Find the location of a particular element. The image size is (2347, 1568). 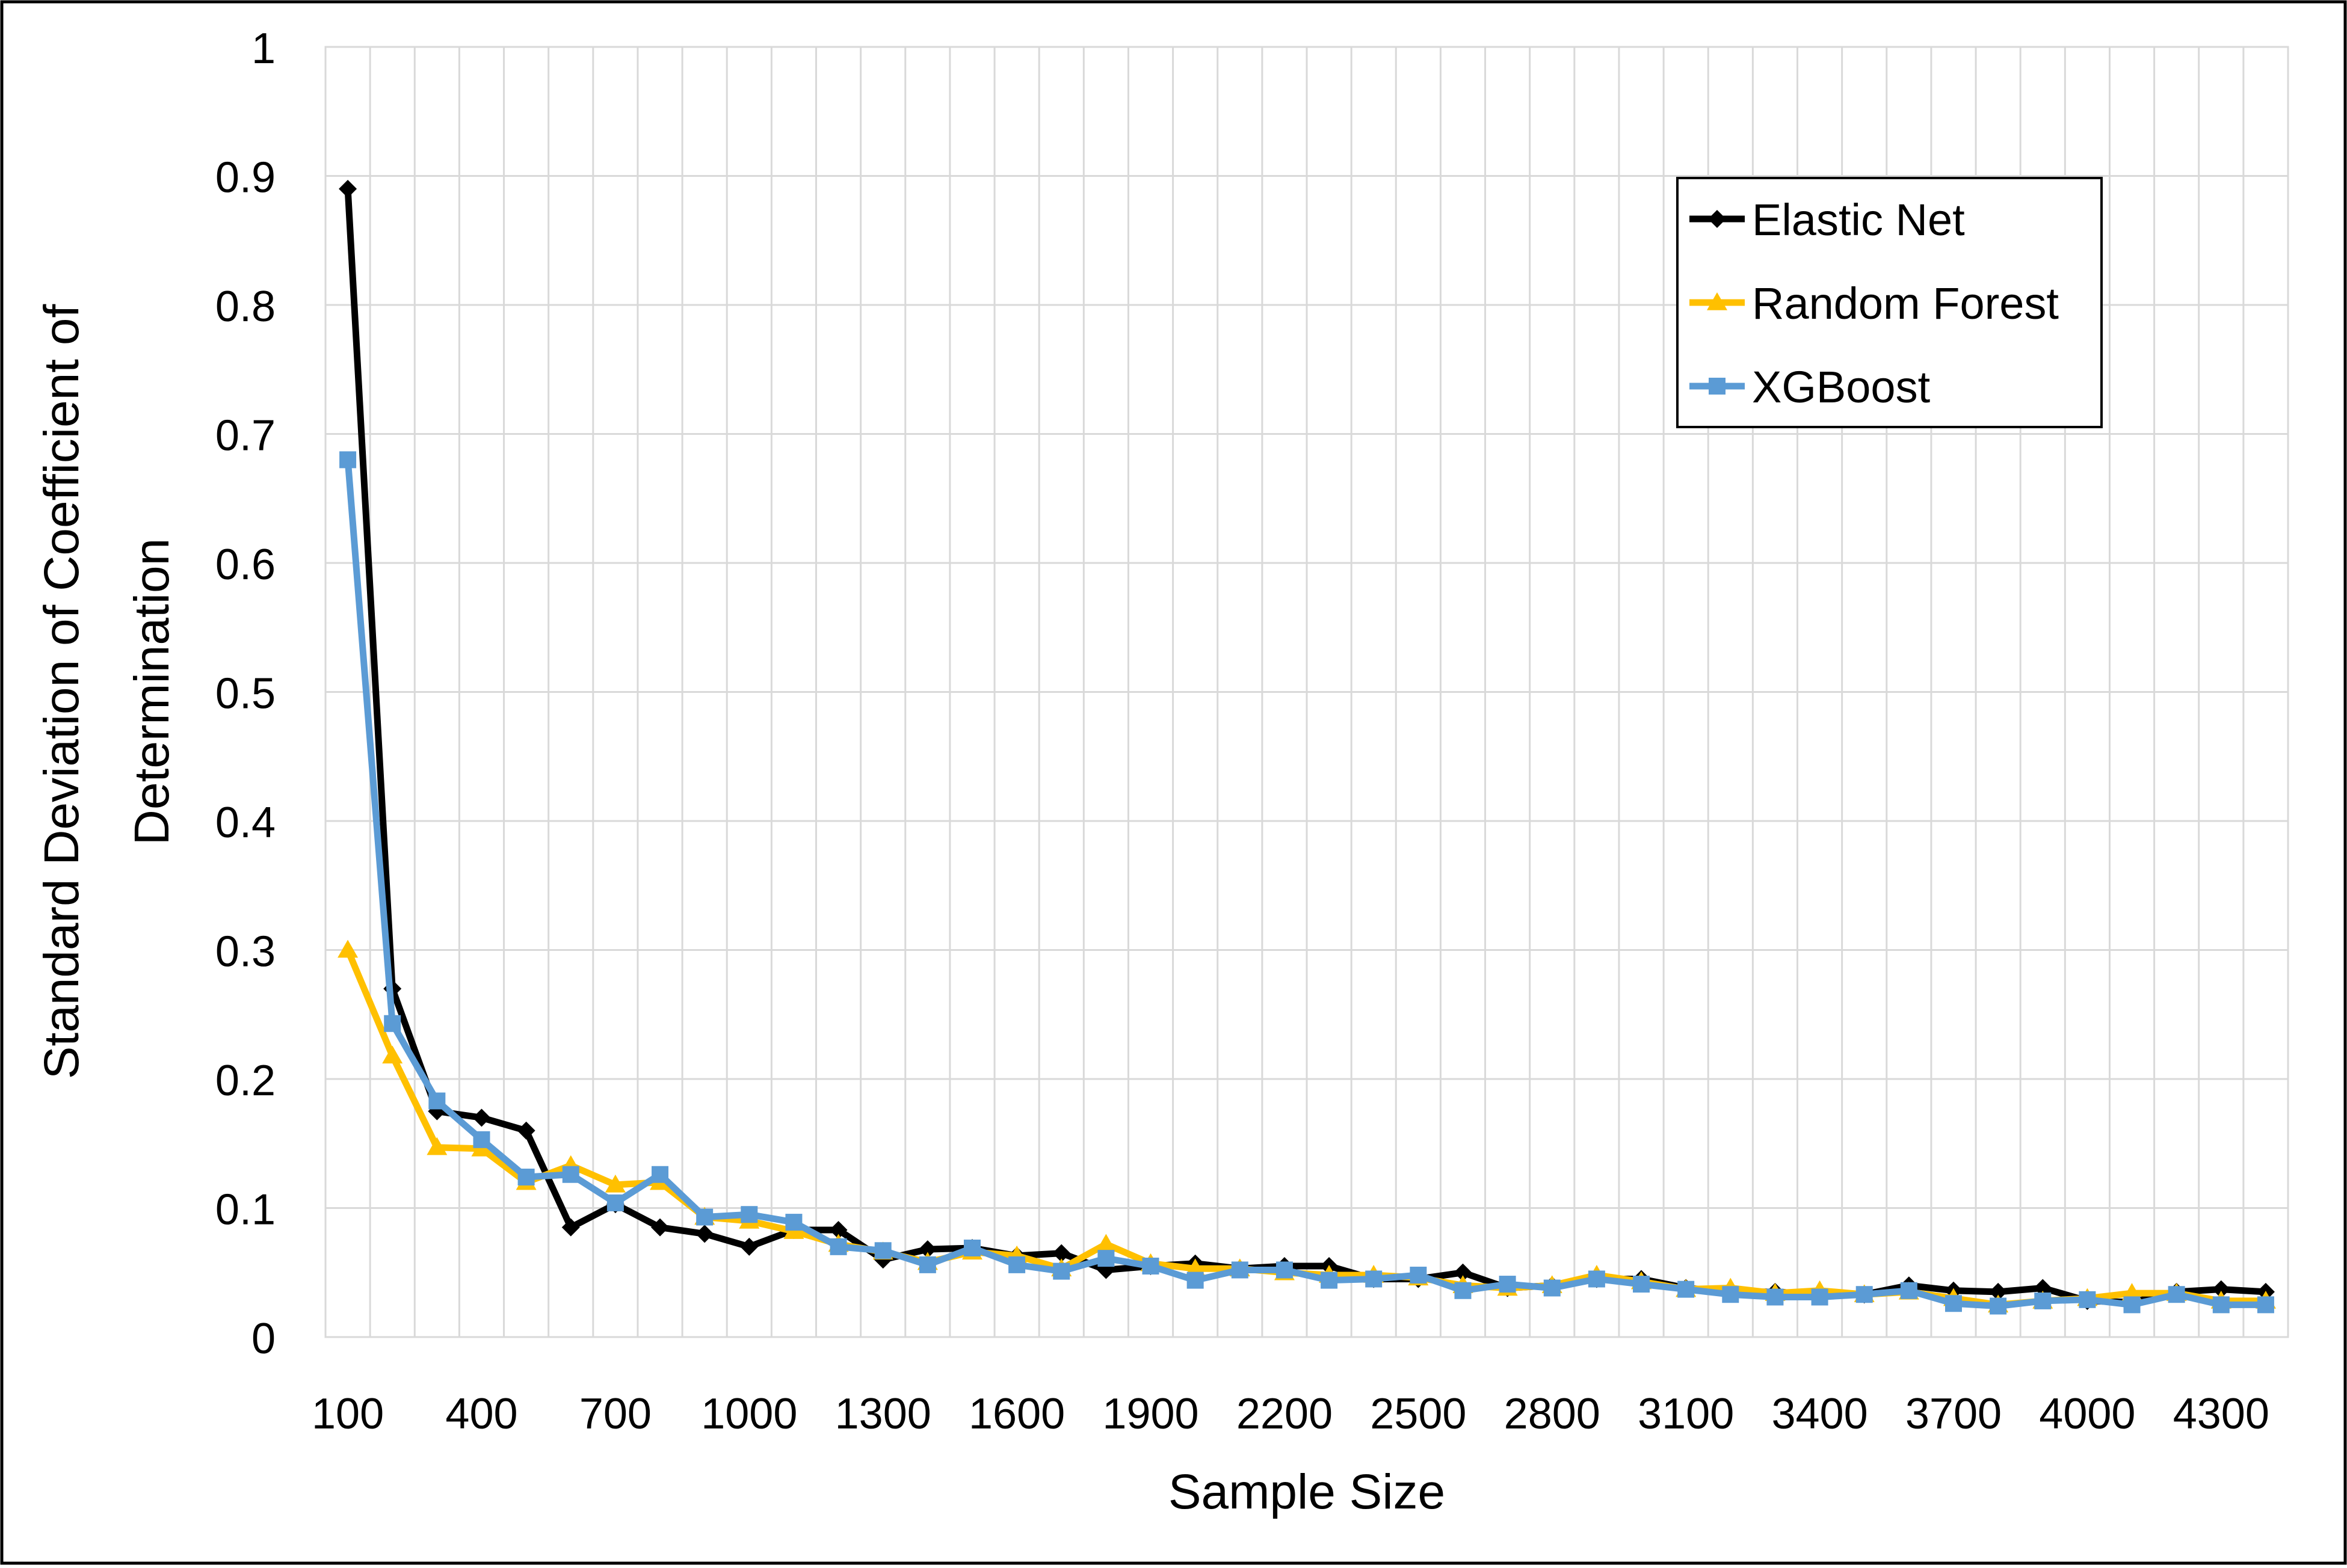

elastic-net-point-legend is located at coordinates (1717, 219).